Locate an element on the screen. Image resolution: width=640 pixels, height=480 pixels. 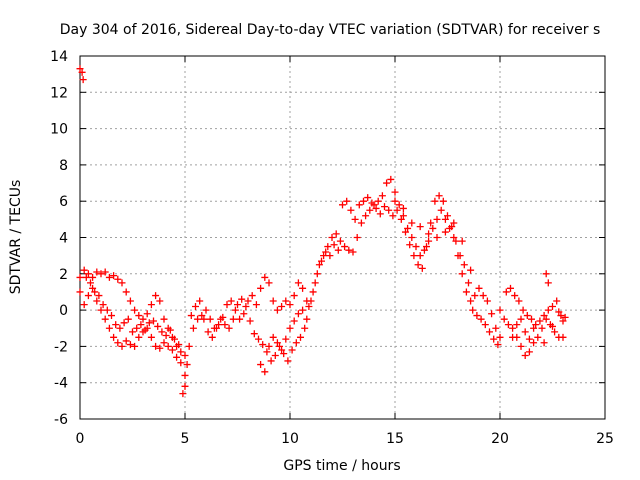
y-tick-label-7: 8 is located at coordinates (63, 166).